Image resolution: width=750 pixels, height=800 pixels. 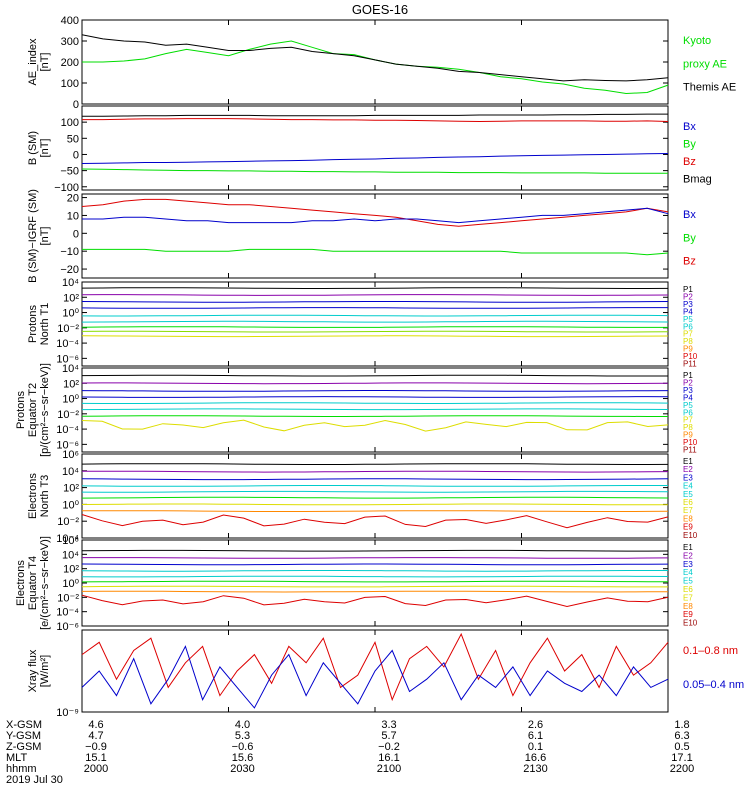 I want to click on series-p7, so click(x=374, y=327).